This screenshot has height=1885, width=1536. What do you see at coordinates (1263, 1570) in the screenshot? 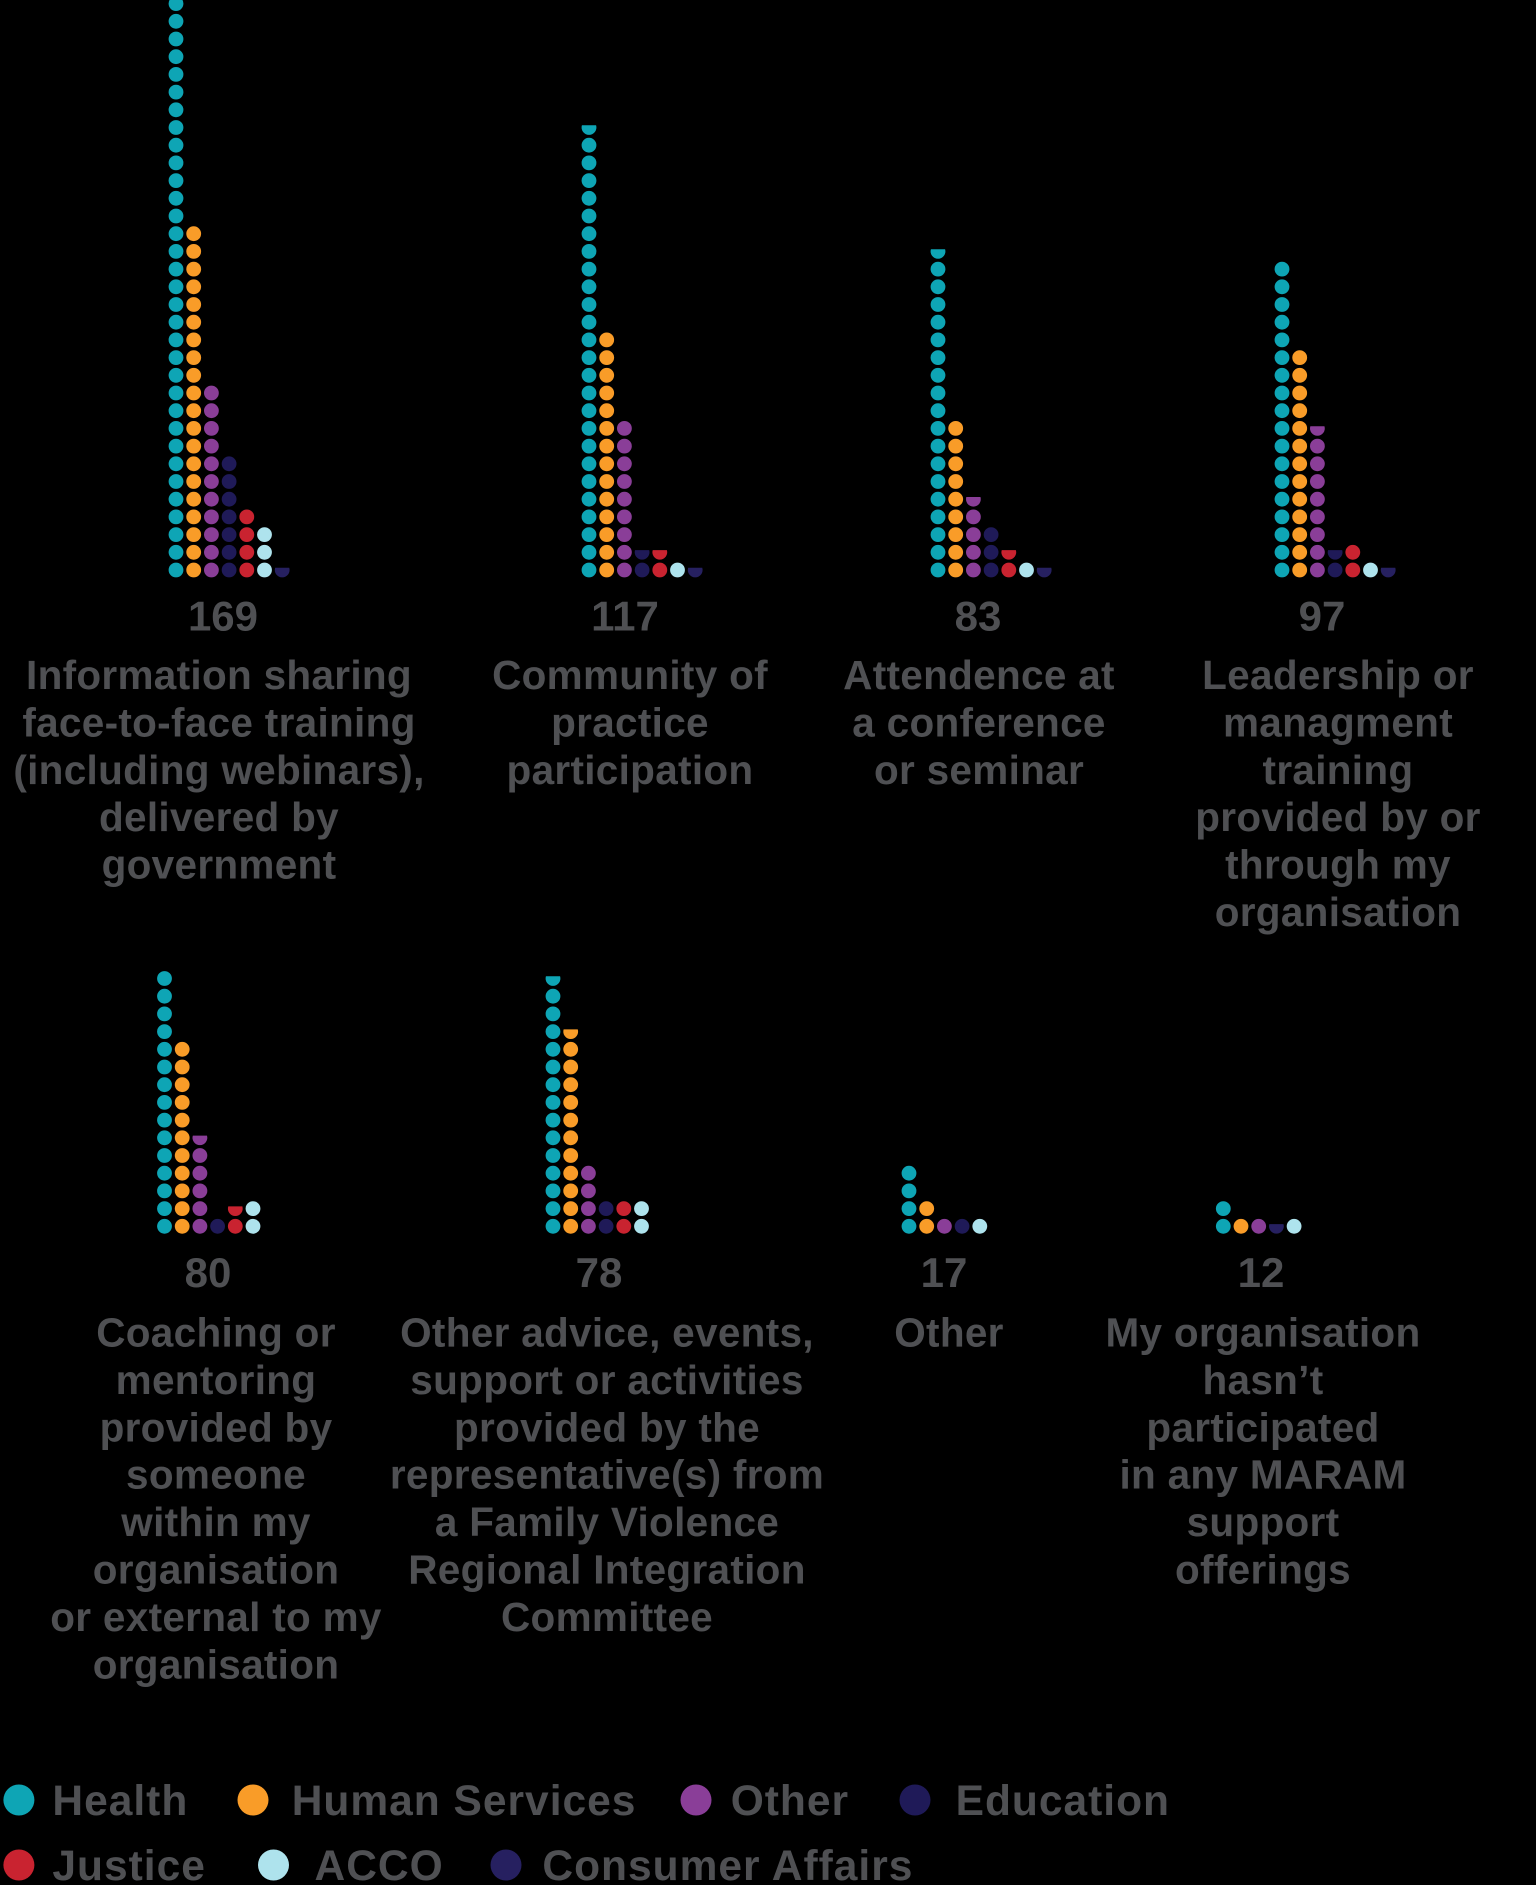
I see `svg-text: offerings` at bounding box center [1263, 1570].